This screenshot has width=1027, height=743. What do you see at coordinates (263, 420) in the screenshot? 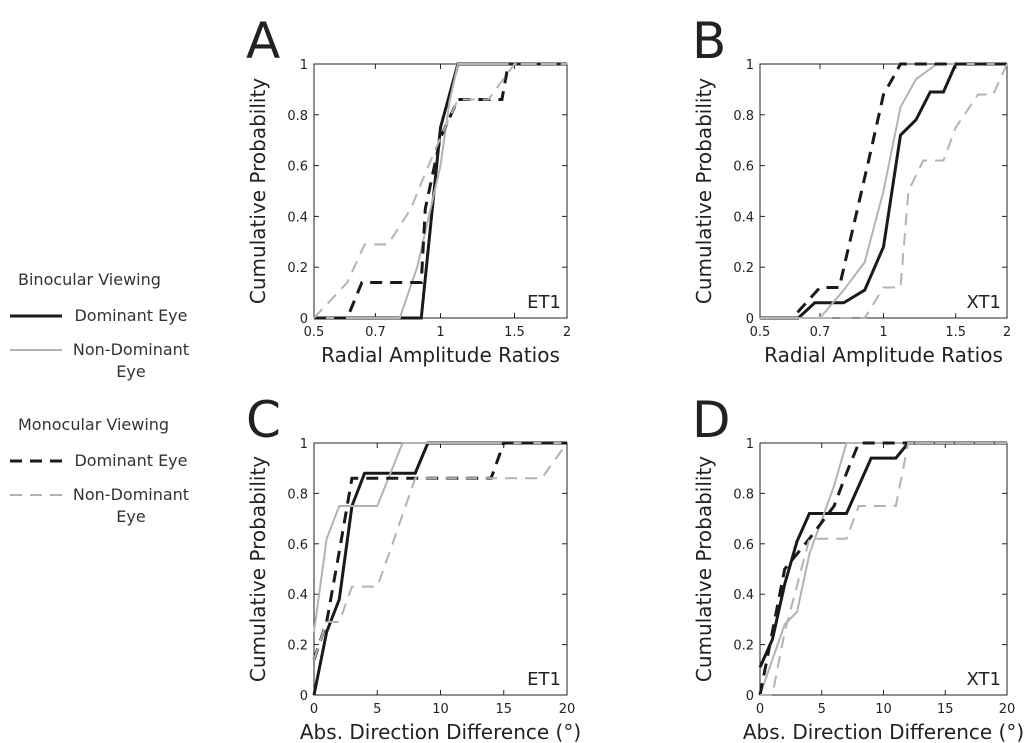
I see `panel-label: C` at bounding box center [263, 420].